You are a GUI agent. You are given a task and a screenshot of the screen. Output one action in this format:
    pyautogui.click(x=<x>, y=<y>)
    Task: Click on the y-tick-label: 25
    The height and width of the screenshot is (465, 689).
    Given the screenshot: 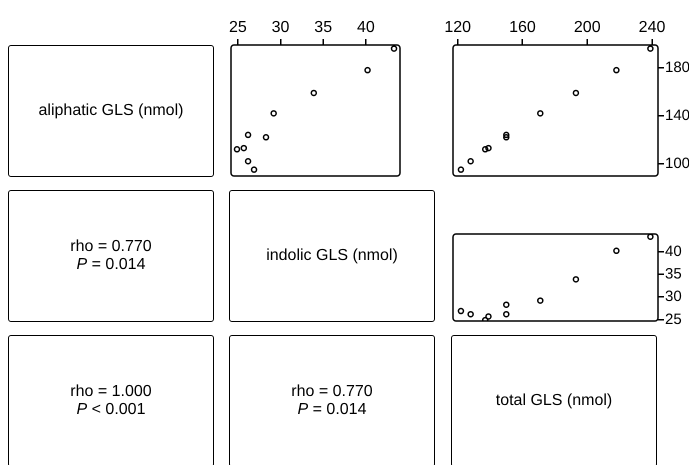 What is the action you would take?
    pyautogui.click(x=673, y=319)
    